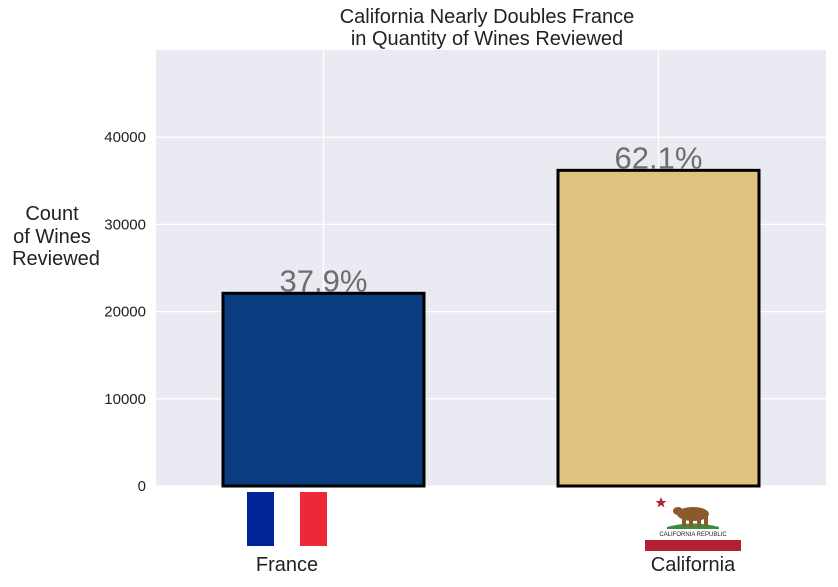 The image size is (838, 587). I want to click on data-labels: 37.9% 62.1%, so click(491, 219).